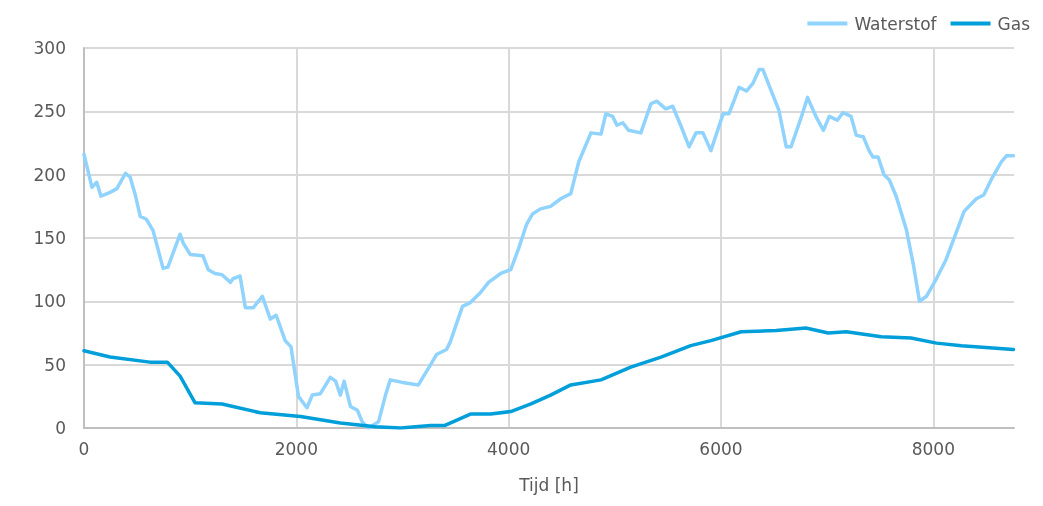 This screenshot has height=506, width=1043. Describe the element at coordinates (49, 238) in the screenshot. I see `y-tick-label: 150` at that location.